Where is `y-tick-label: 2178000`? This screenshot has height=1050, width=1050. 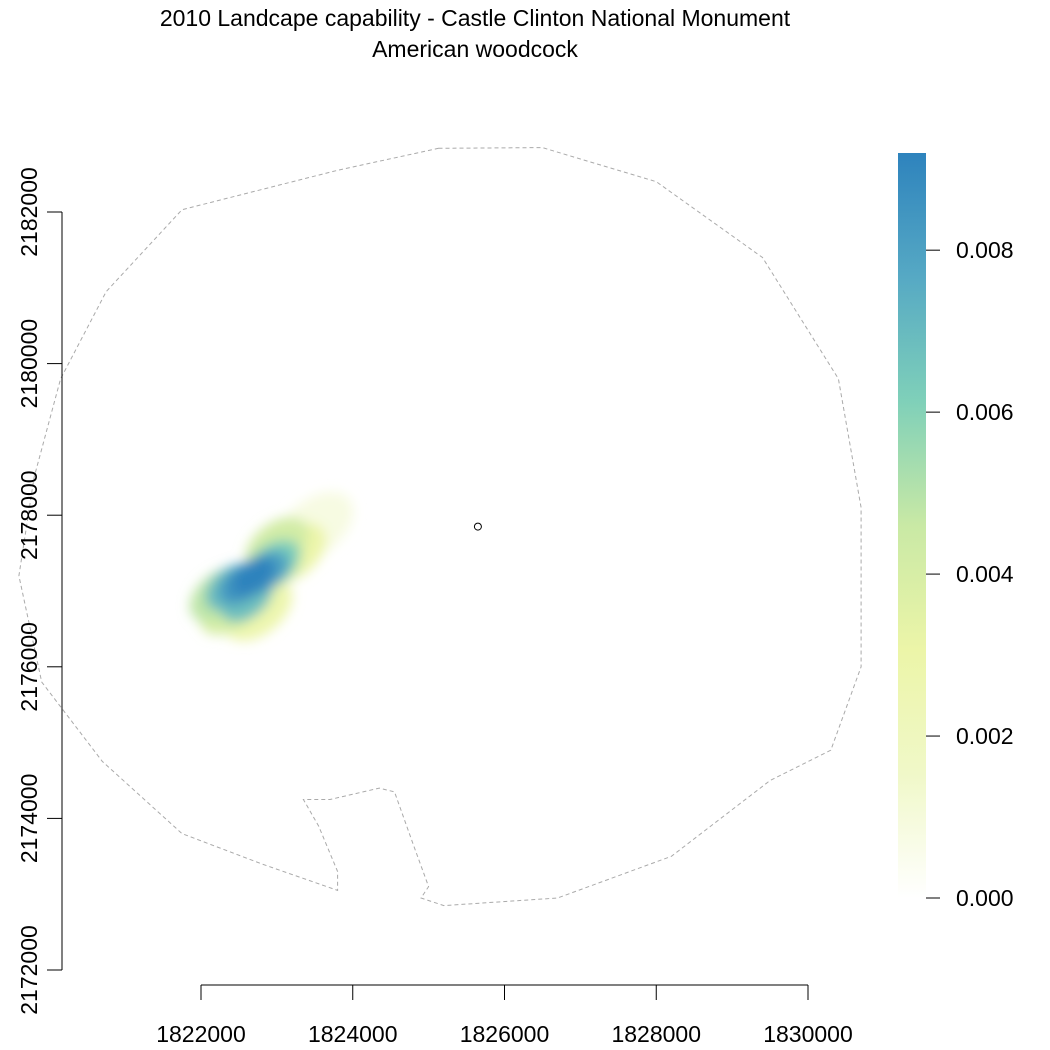 y-tick-label: 2178000 is located at coordinates (29, 515).